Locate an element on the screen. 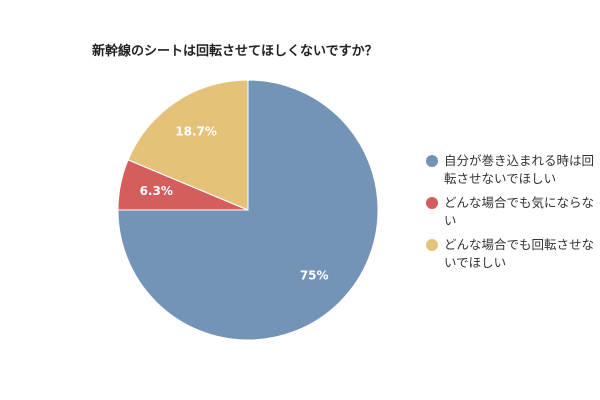 This screenshot has height=400, width=600. legend-item: どんな場合でも気にならない is located at coordinates (513, 212).